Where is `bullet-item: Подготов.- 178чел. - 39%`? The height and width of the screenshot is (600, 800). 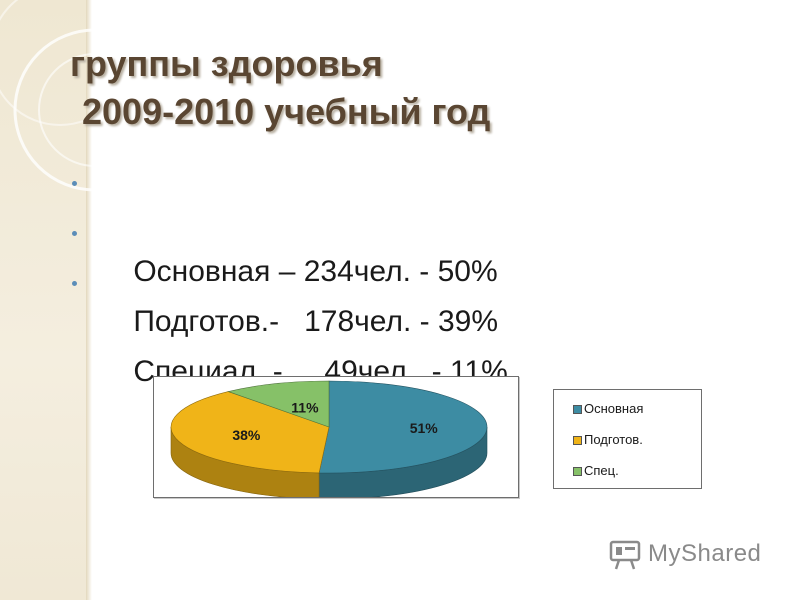 bullet-item: Подготов.- 178чел. - 39% is located at coordinates (289, 275).